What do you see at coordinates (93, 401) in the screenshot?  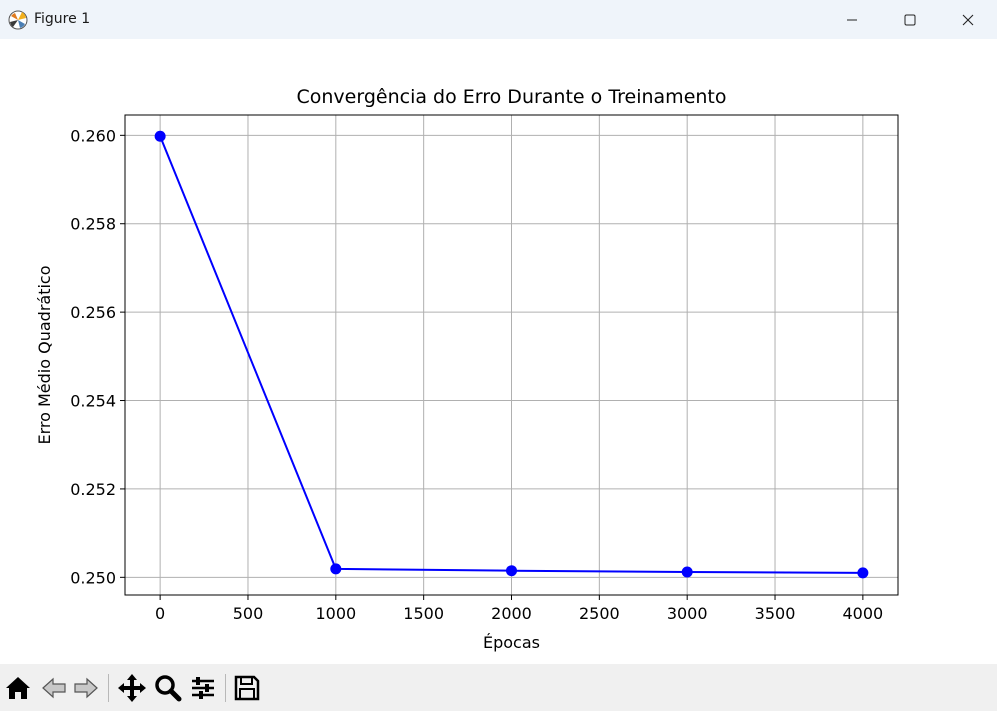 I see `y-tick-label: 0.254` at bounding box center [93, 401].